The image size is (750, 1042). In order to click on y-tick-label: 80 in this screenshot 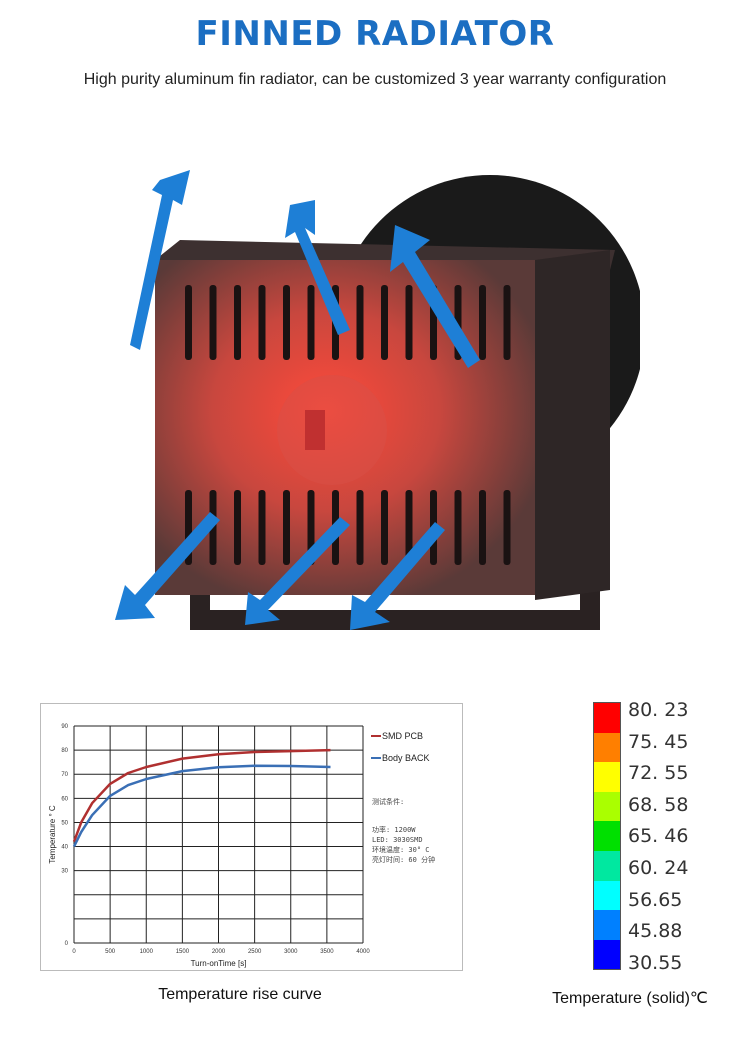, I will do `click(64, 751)`.